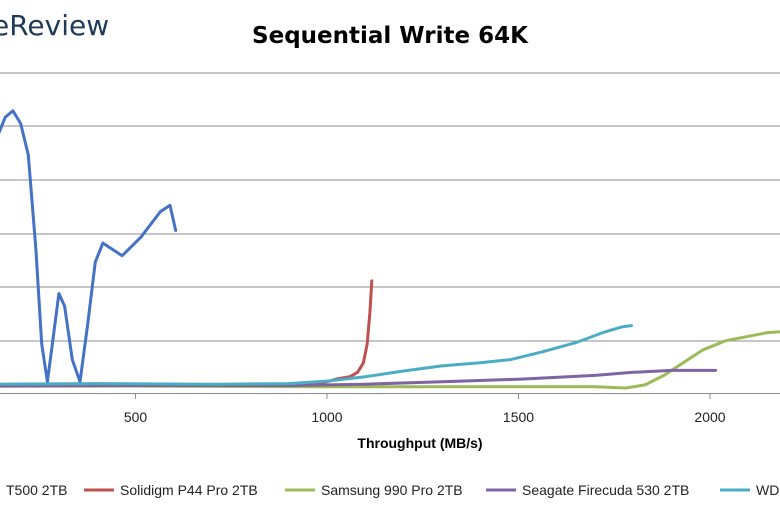  I want to click on x-tick-label: 500, so click(136, 417).